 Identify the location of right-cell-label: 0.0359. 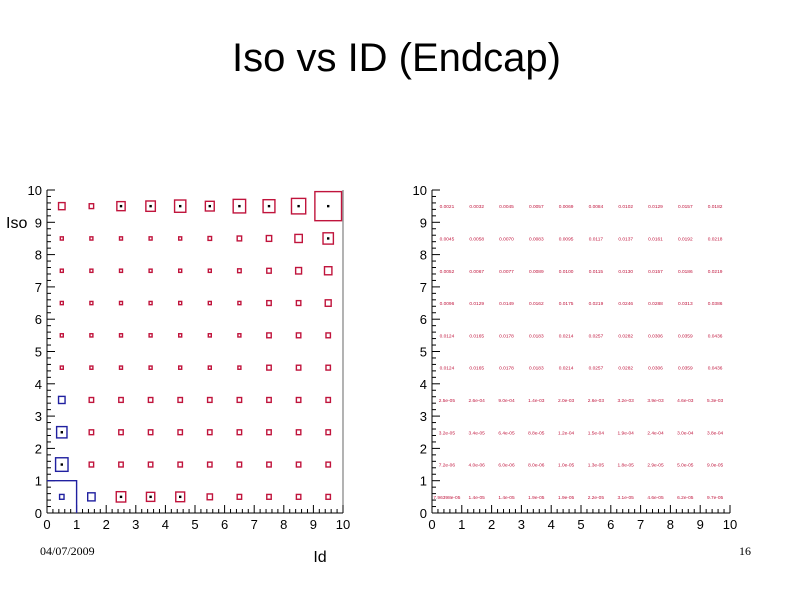
(685, 369).